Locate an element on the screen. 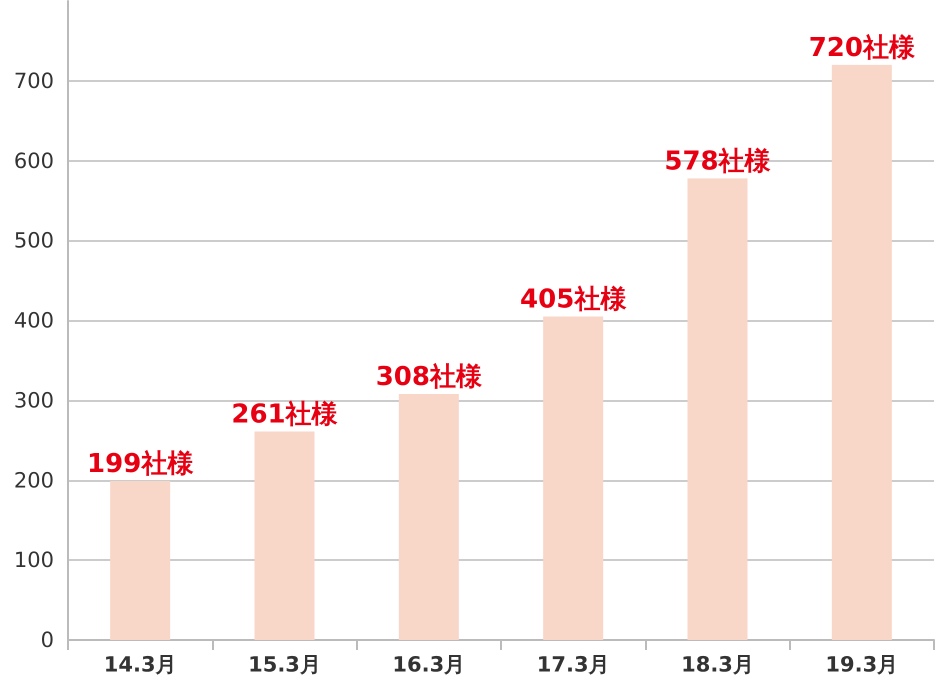 Image resolution: width=940 pixels, height=680 pixels. y-tick-label: 700 is located at coordinates (34, 80).